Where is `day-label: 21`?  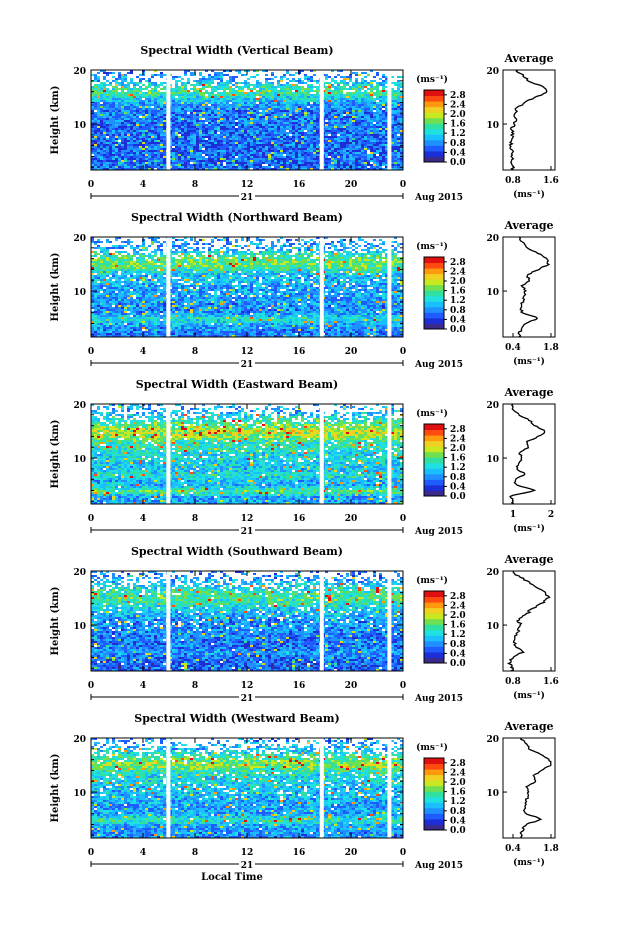
day-label: 21 is located at coordinates (247, 198).